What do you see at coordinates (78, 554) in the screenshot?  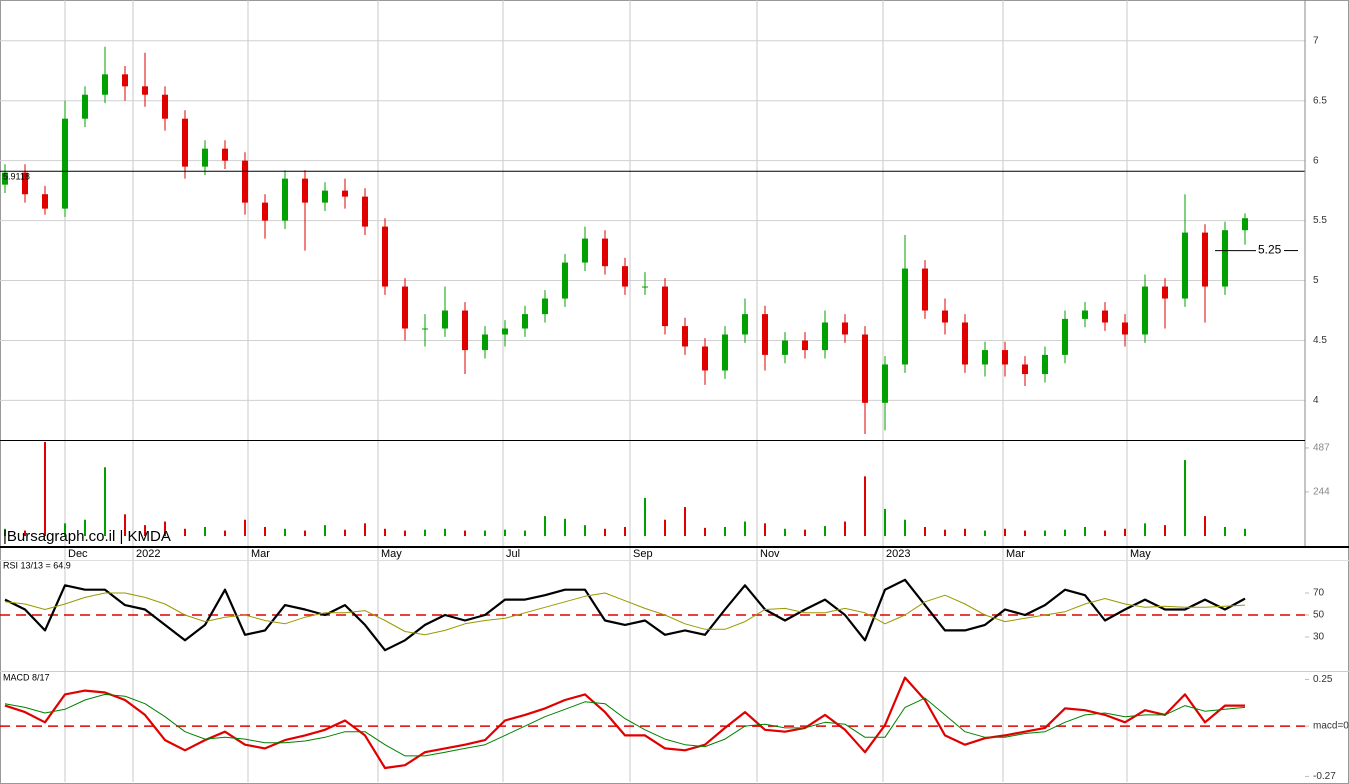 I see `x-tick-label: Dec` at bounding box center [78, 554].